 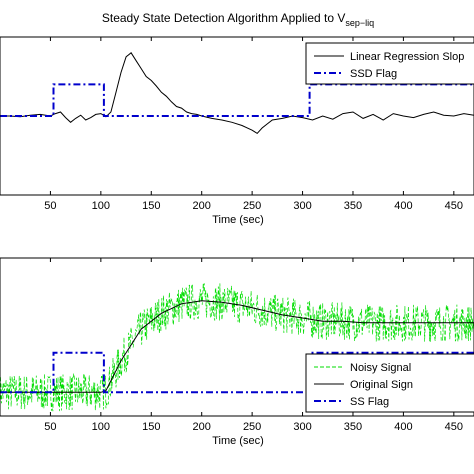 What do you see at coordinates (381, 385) in the screenshot?
I see `legend-entry: Original Sign` at bounding box center [381, 385].